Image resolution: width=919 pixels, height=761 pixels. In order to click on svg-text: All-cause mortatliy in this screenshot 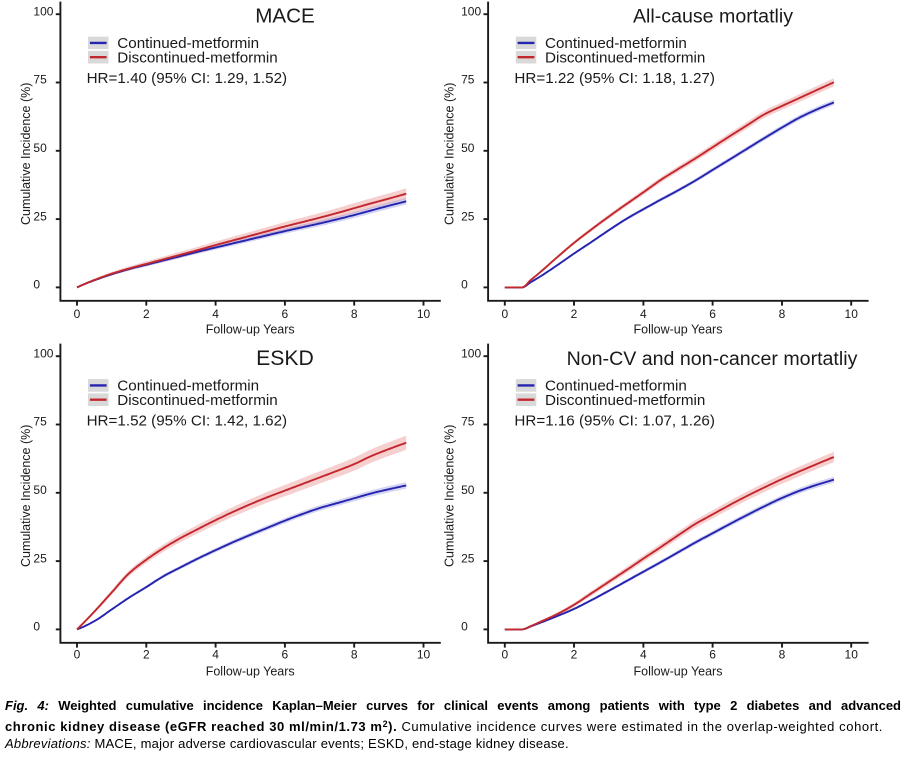, I will do `click(713, 17)`.